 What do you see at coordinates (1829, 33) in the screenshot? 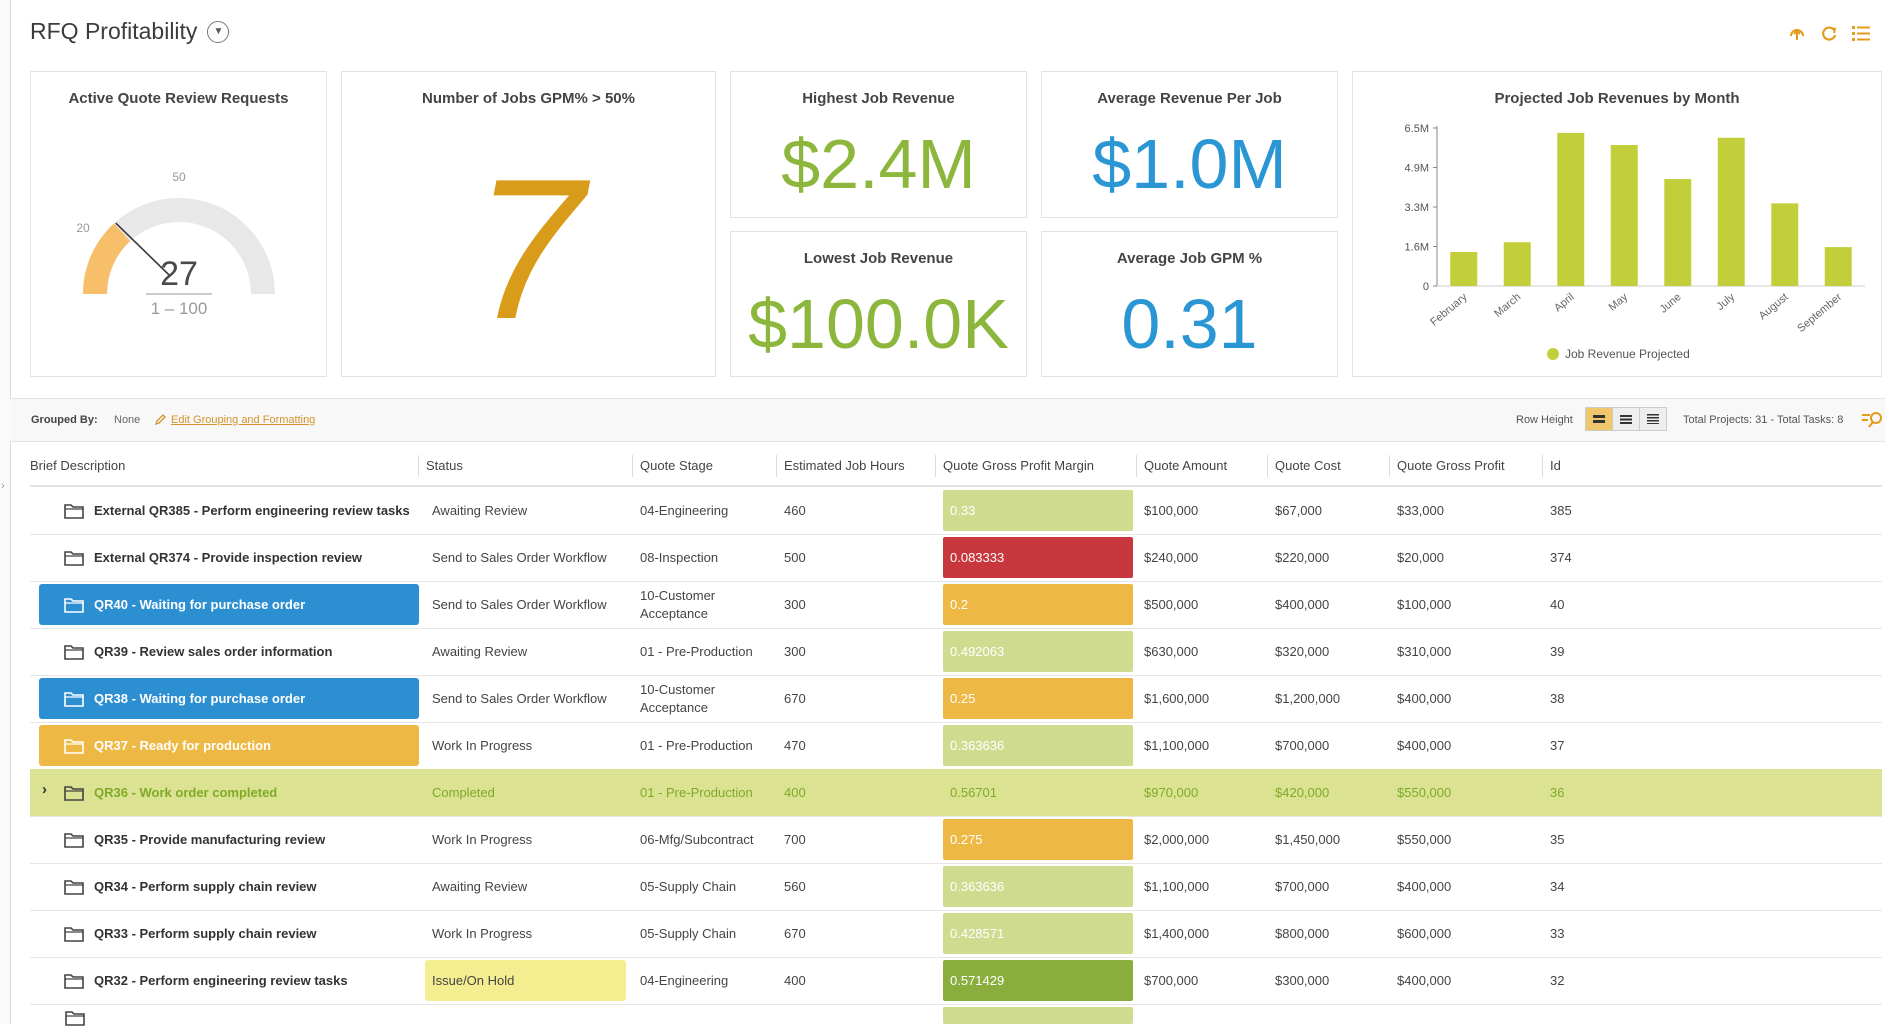
I see `refresh-icon` at bounding box center [1829, 33].